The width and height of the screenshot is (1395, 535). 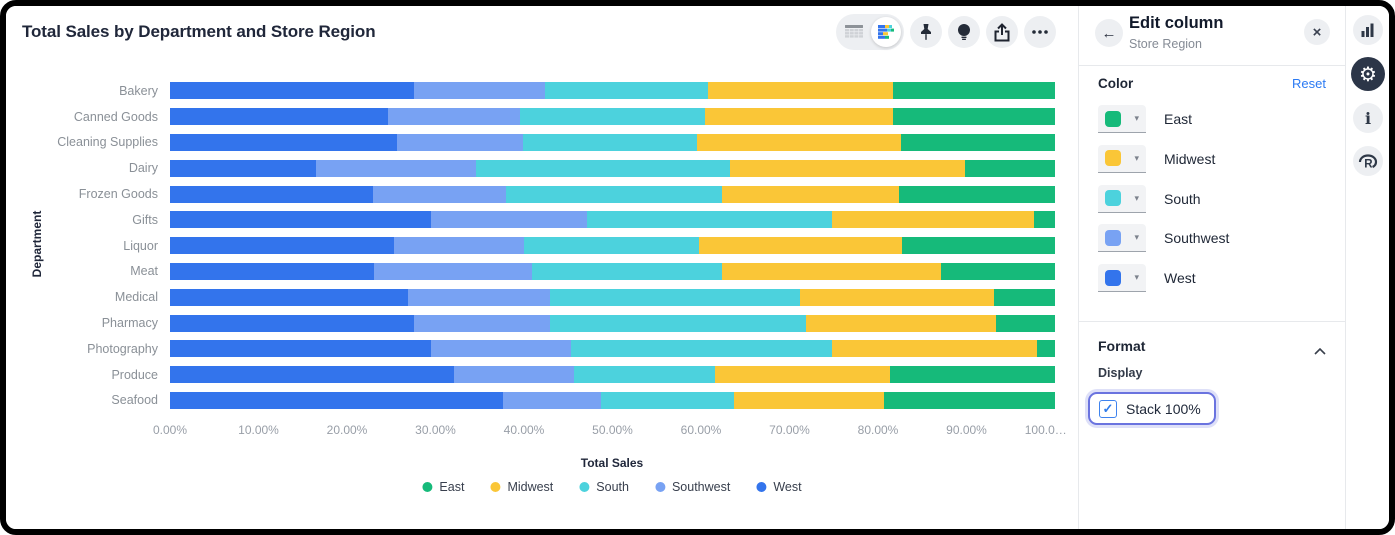 What do you see at coordinates (1309, 83) in the screenshot?
I see `reset-link: Reset` at bounding box center [1309, 83].